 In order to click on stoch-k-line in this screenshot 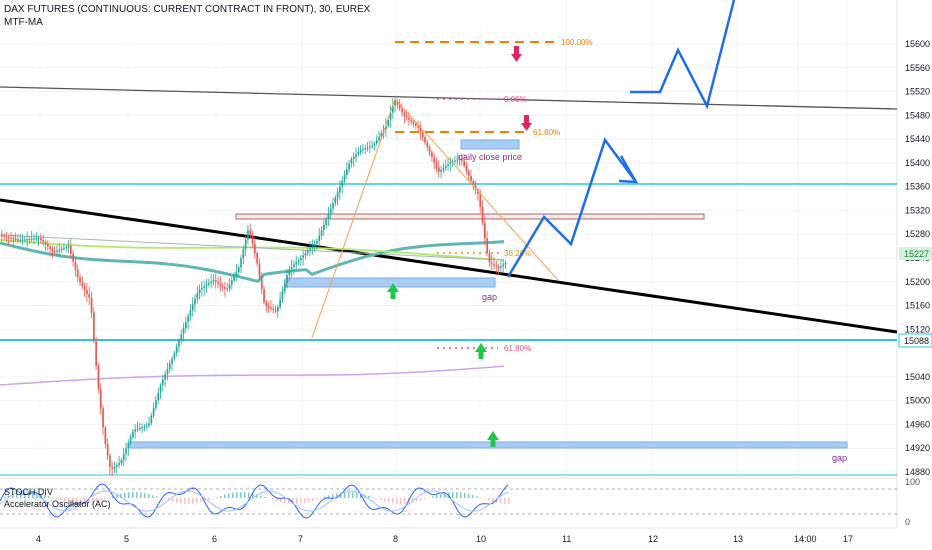, I will do `click(254, 501)`.